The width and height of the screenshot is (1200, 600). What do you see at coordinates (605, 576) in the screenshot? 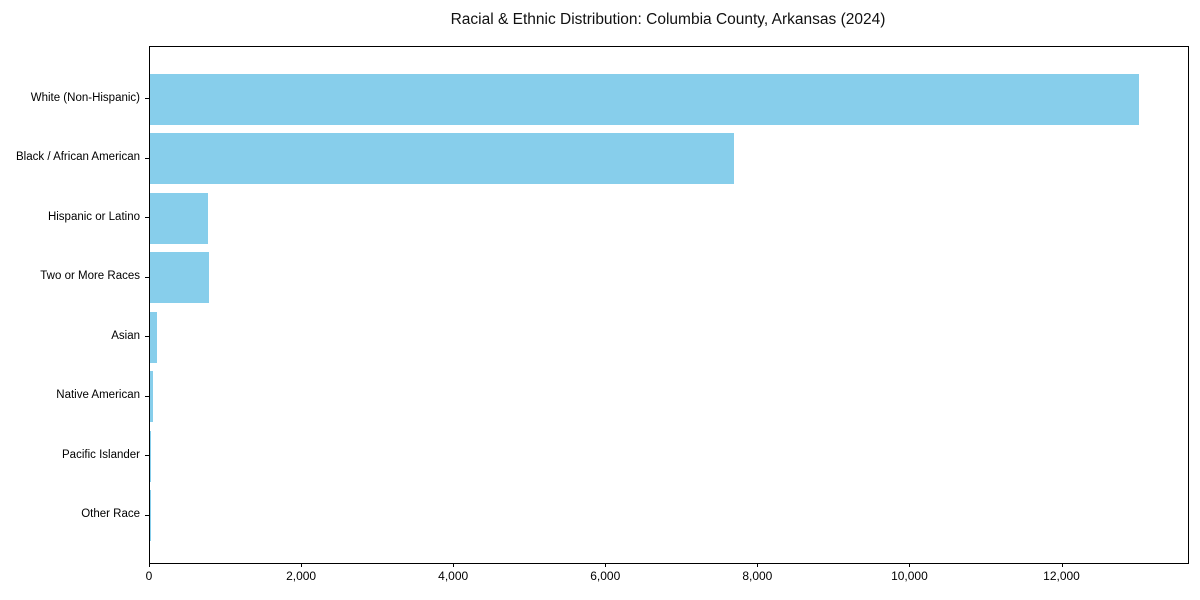
I see `x-tick-label-6000: 6,000` at bounding box center [605, 576].